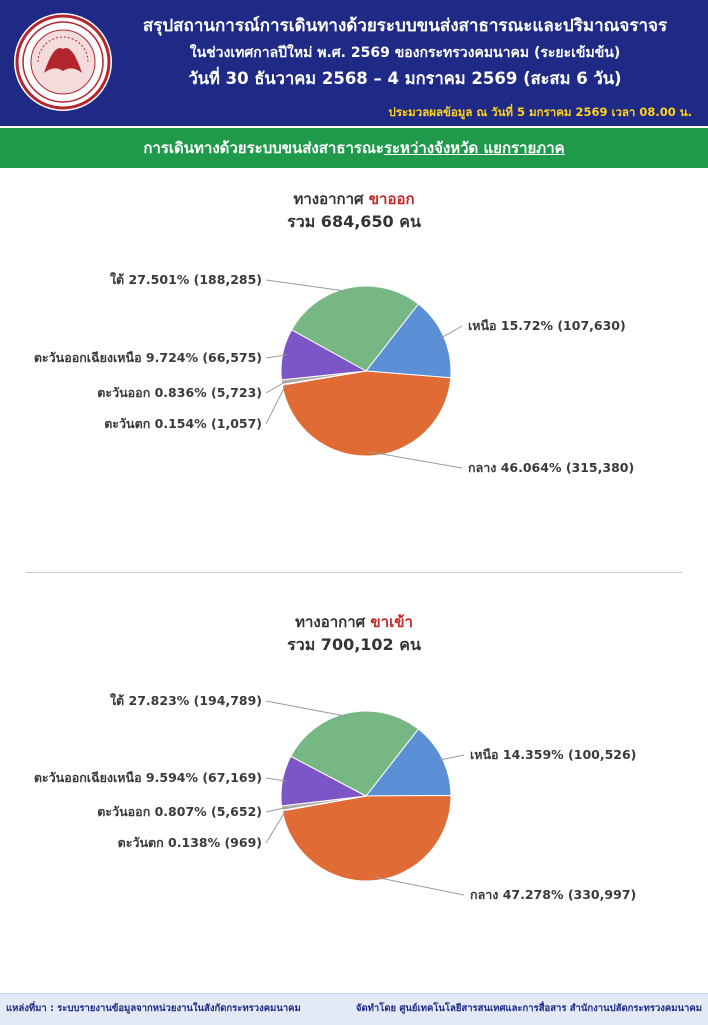 The width and height of the screenshot is (708, 1025). Describe the element at coordinates (186, 700) in the screenshot. I see `slice-label-inbound-south: ใต้ 27.823% (194,789)` at that location.